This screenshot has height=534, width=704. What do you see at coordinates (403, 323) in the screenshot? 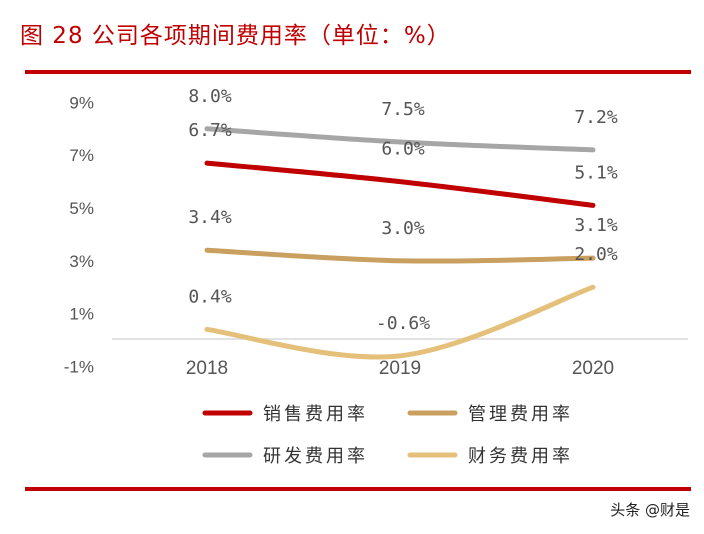
I see `data-label: -0.6%` at bounding box center [403, 323].